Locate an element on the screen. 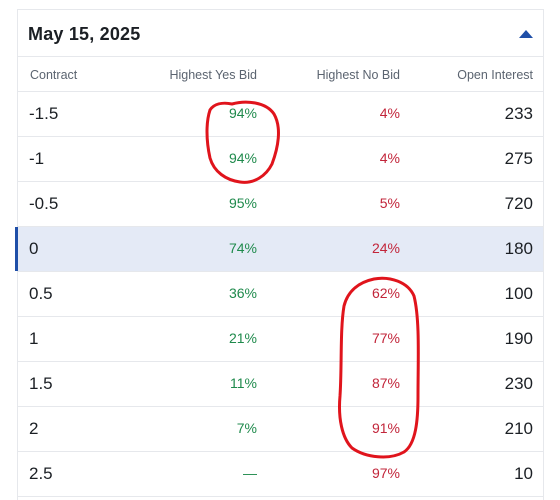  yes-bid-value: 36% is located at coordinates (242, 293).